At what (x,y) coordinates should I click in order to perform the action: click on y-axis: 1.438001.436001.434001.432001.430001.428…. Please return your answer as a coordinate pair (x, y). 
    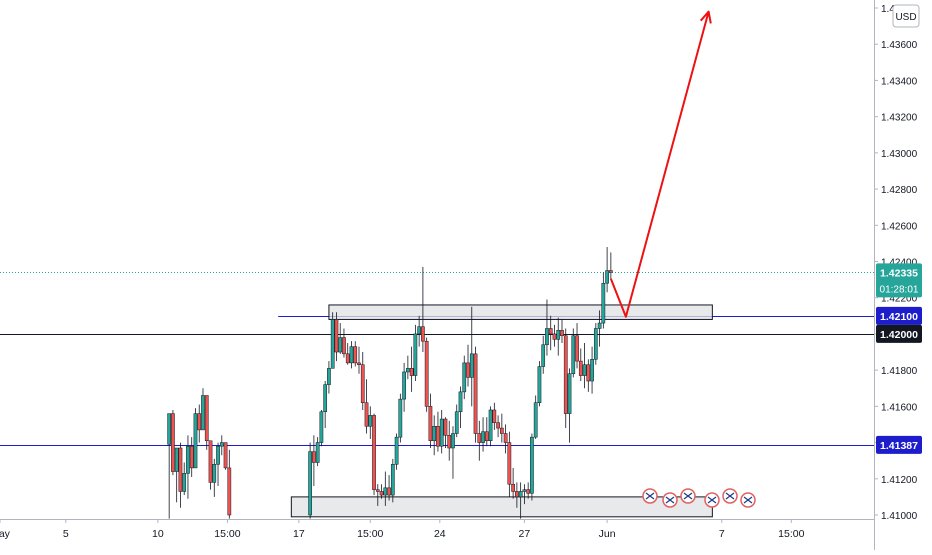
    Looking at the image, I should click on (896, 263).